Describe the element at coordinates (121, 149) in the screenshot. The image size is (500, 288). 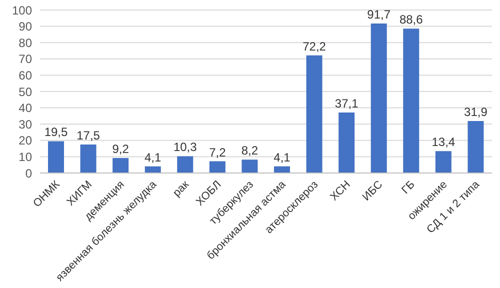
I see `data-label: 9,2` at that location.